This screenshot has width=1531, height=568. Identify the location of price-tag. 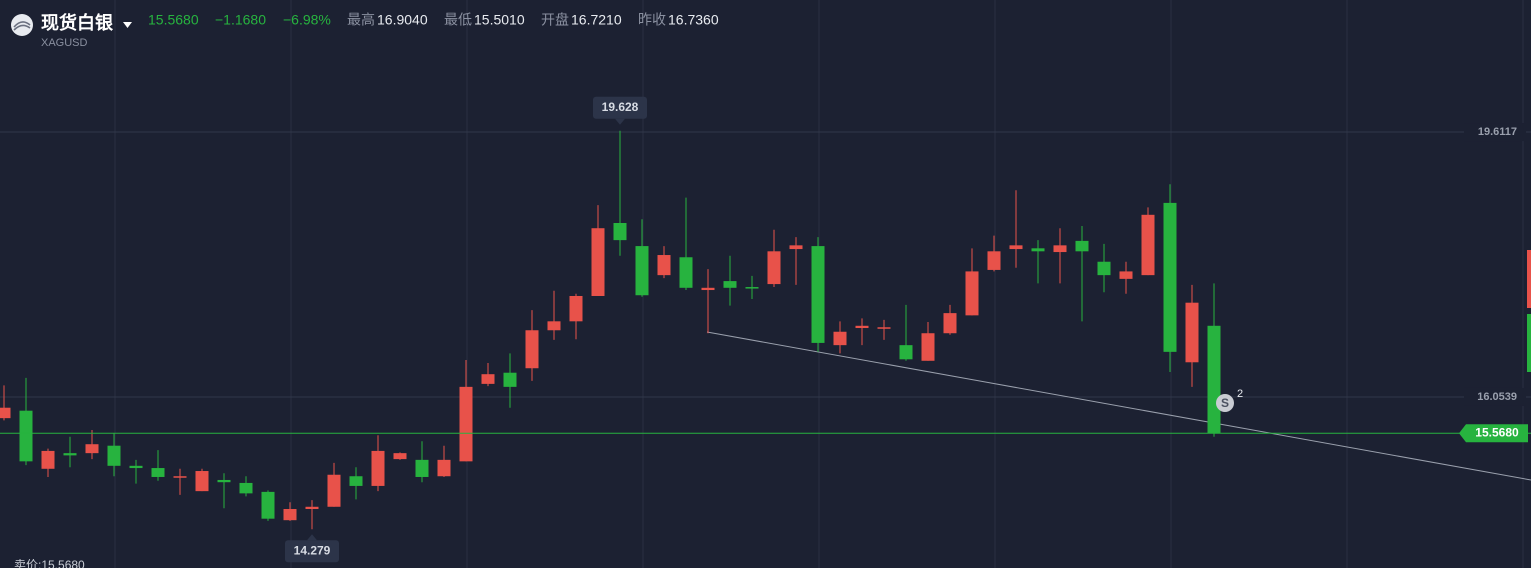
(1493, 433).